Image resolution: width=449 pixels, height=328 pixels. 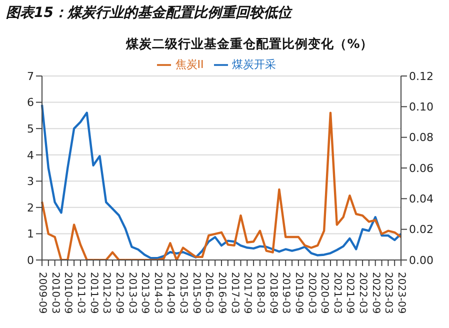 I want to click on x-tick-label: 2019-03, so click(x=286, y=293).